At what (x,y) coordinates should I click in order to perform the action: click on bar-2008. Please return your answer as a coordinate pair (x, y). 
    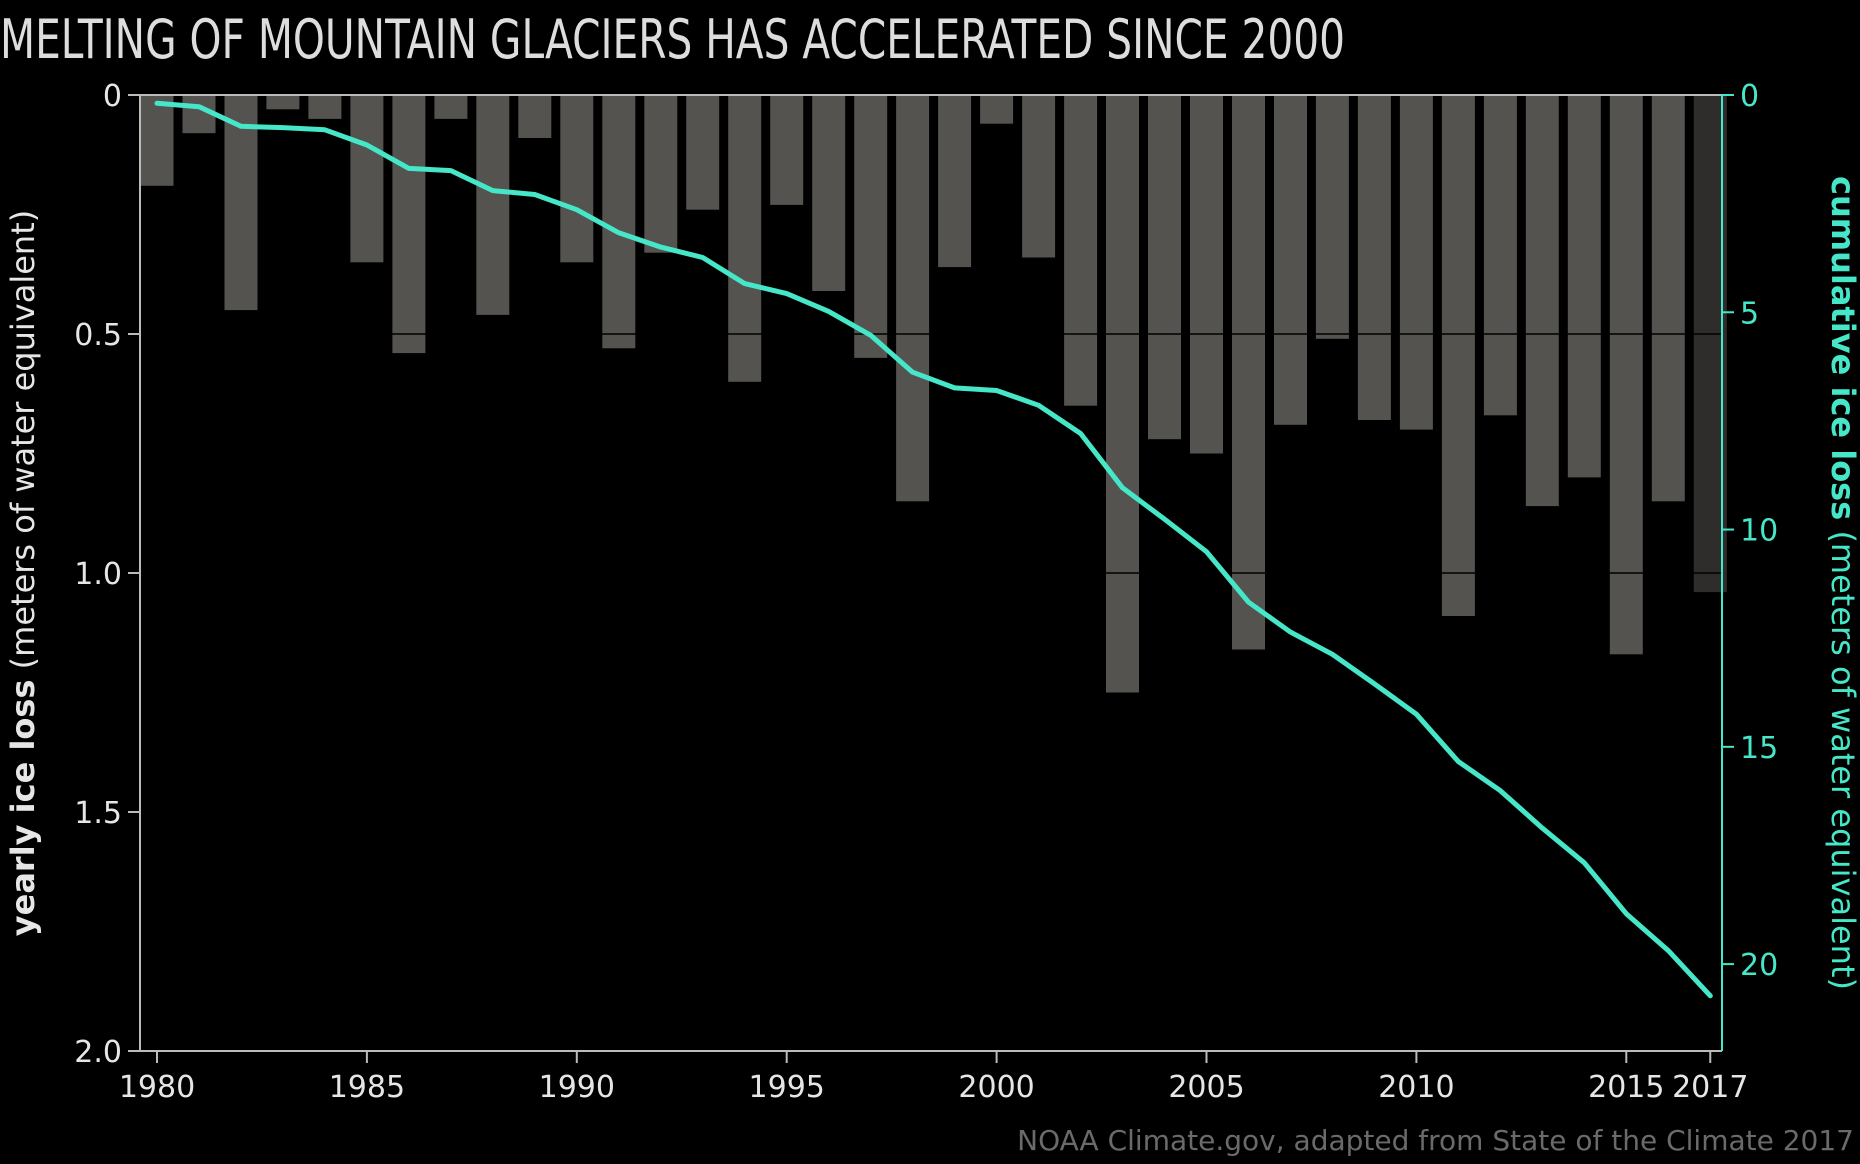
    Looking at the image, I should click on (1332, 217).